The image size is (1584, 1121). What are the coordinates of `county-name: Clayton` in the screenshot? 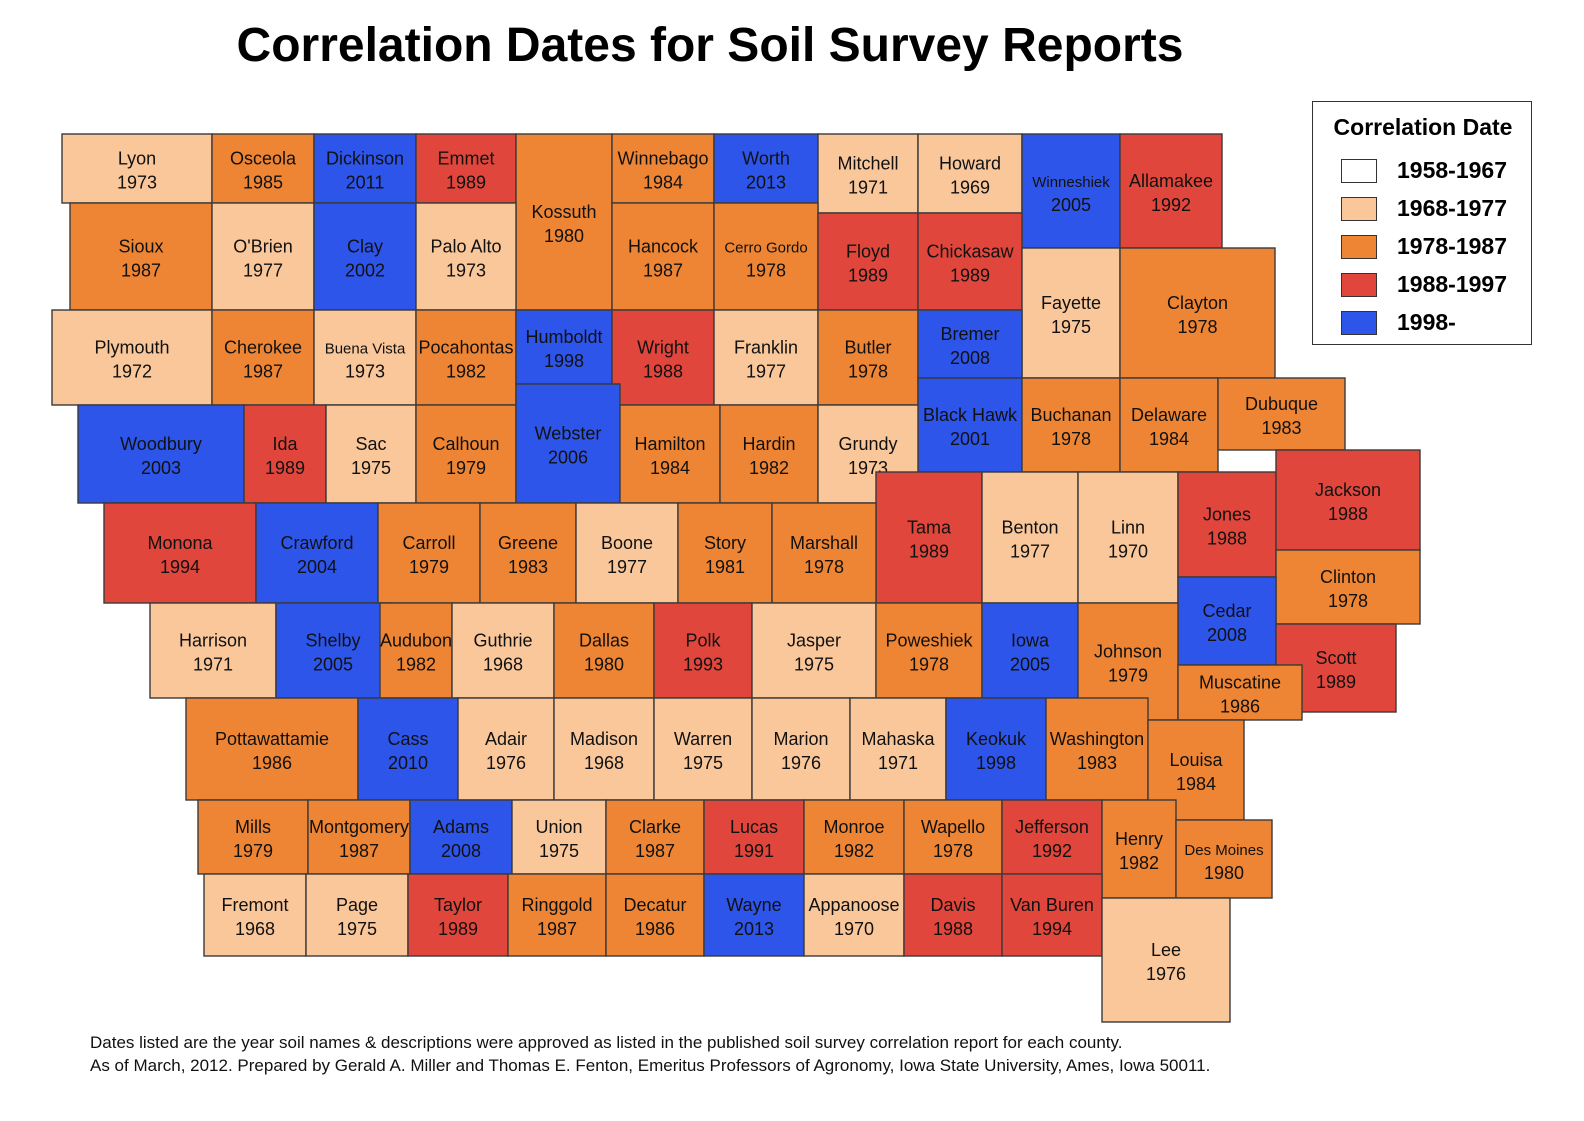 It's located at (1197, 303).